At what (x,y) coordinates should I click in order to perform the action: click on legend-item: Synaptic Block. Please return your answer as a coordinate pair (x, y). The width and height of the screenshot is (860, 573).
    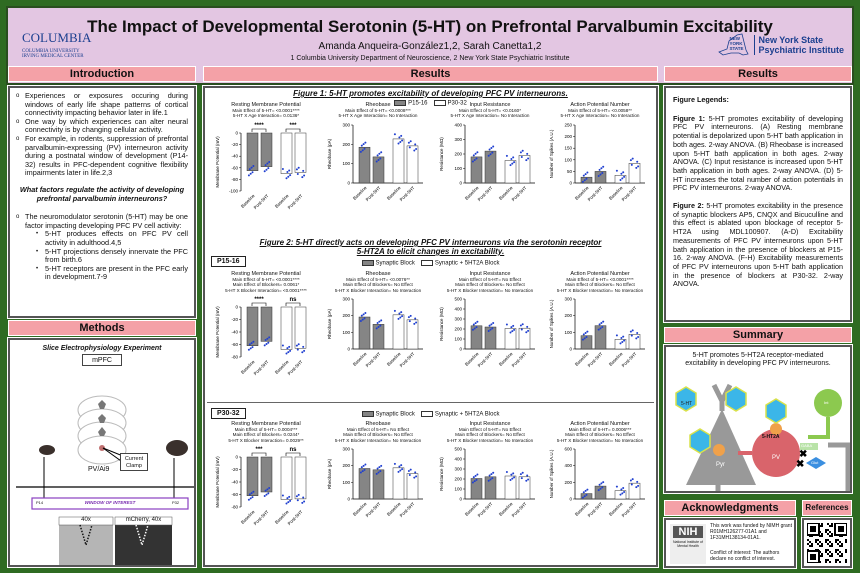
    Looking at the image, I should click on (388, 263).